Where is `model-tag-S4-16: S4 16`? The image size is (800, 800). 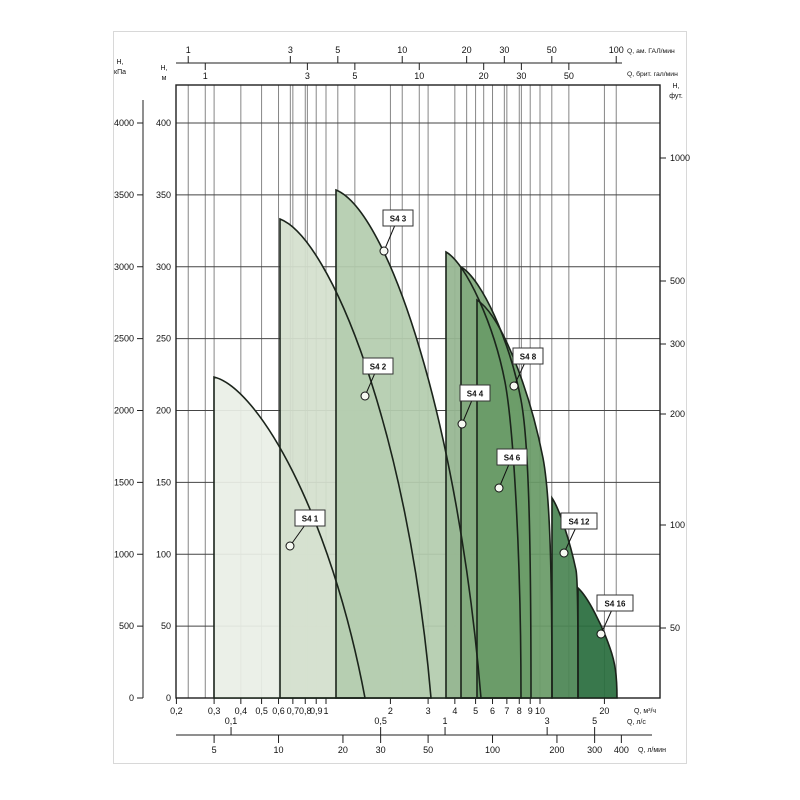 model-tag-S4-16: S4 16 is located at coordinates (615, 616).